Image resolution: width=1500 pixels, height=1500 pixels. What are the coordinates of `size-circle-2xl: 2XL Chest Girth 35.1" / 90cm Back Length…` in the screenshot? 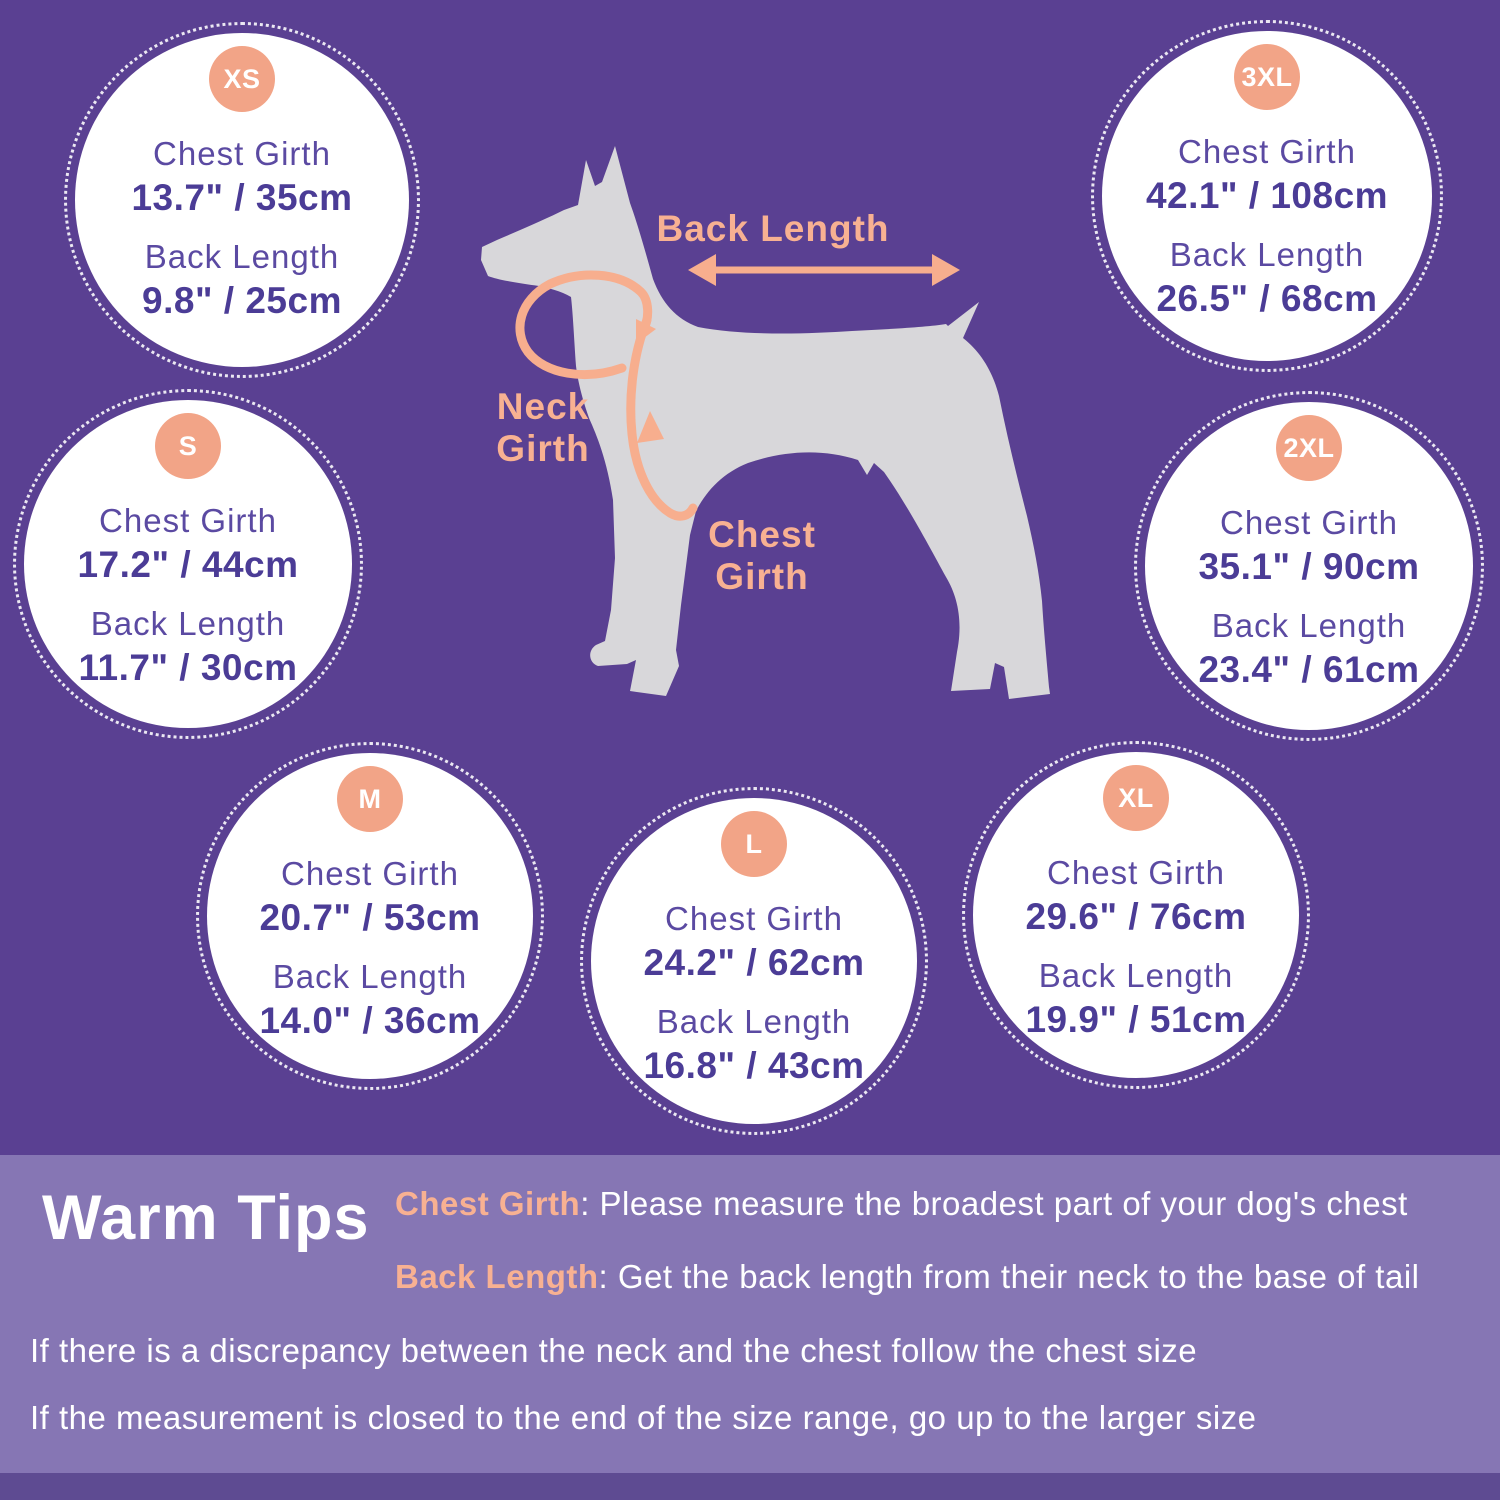 It's located at (1309, 566).